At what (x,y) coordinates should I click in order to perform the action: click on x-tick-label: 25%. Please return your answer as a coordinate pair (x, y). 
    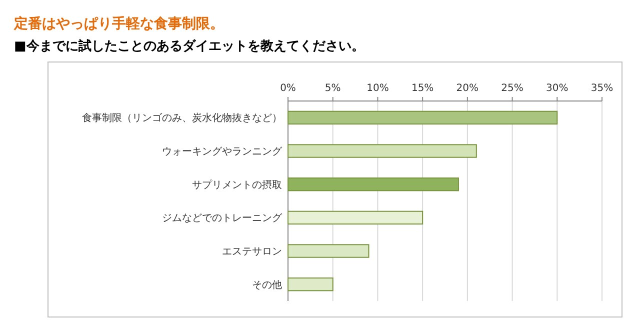
    Looking at the image, I should click on (512, 88).